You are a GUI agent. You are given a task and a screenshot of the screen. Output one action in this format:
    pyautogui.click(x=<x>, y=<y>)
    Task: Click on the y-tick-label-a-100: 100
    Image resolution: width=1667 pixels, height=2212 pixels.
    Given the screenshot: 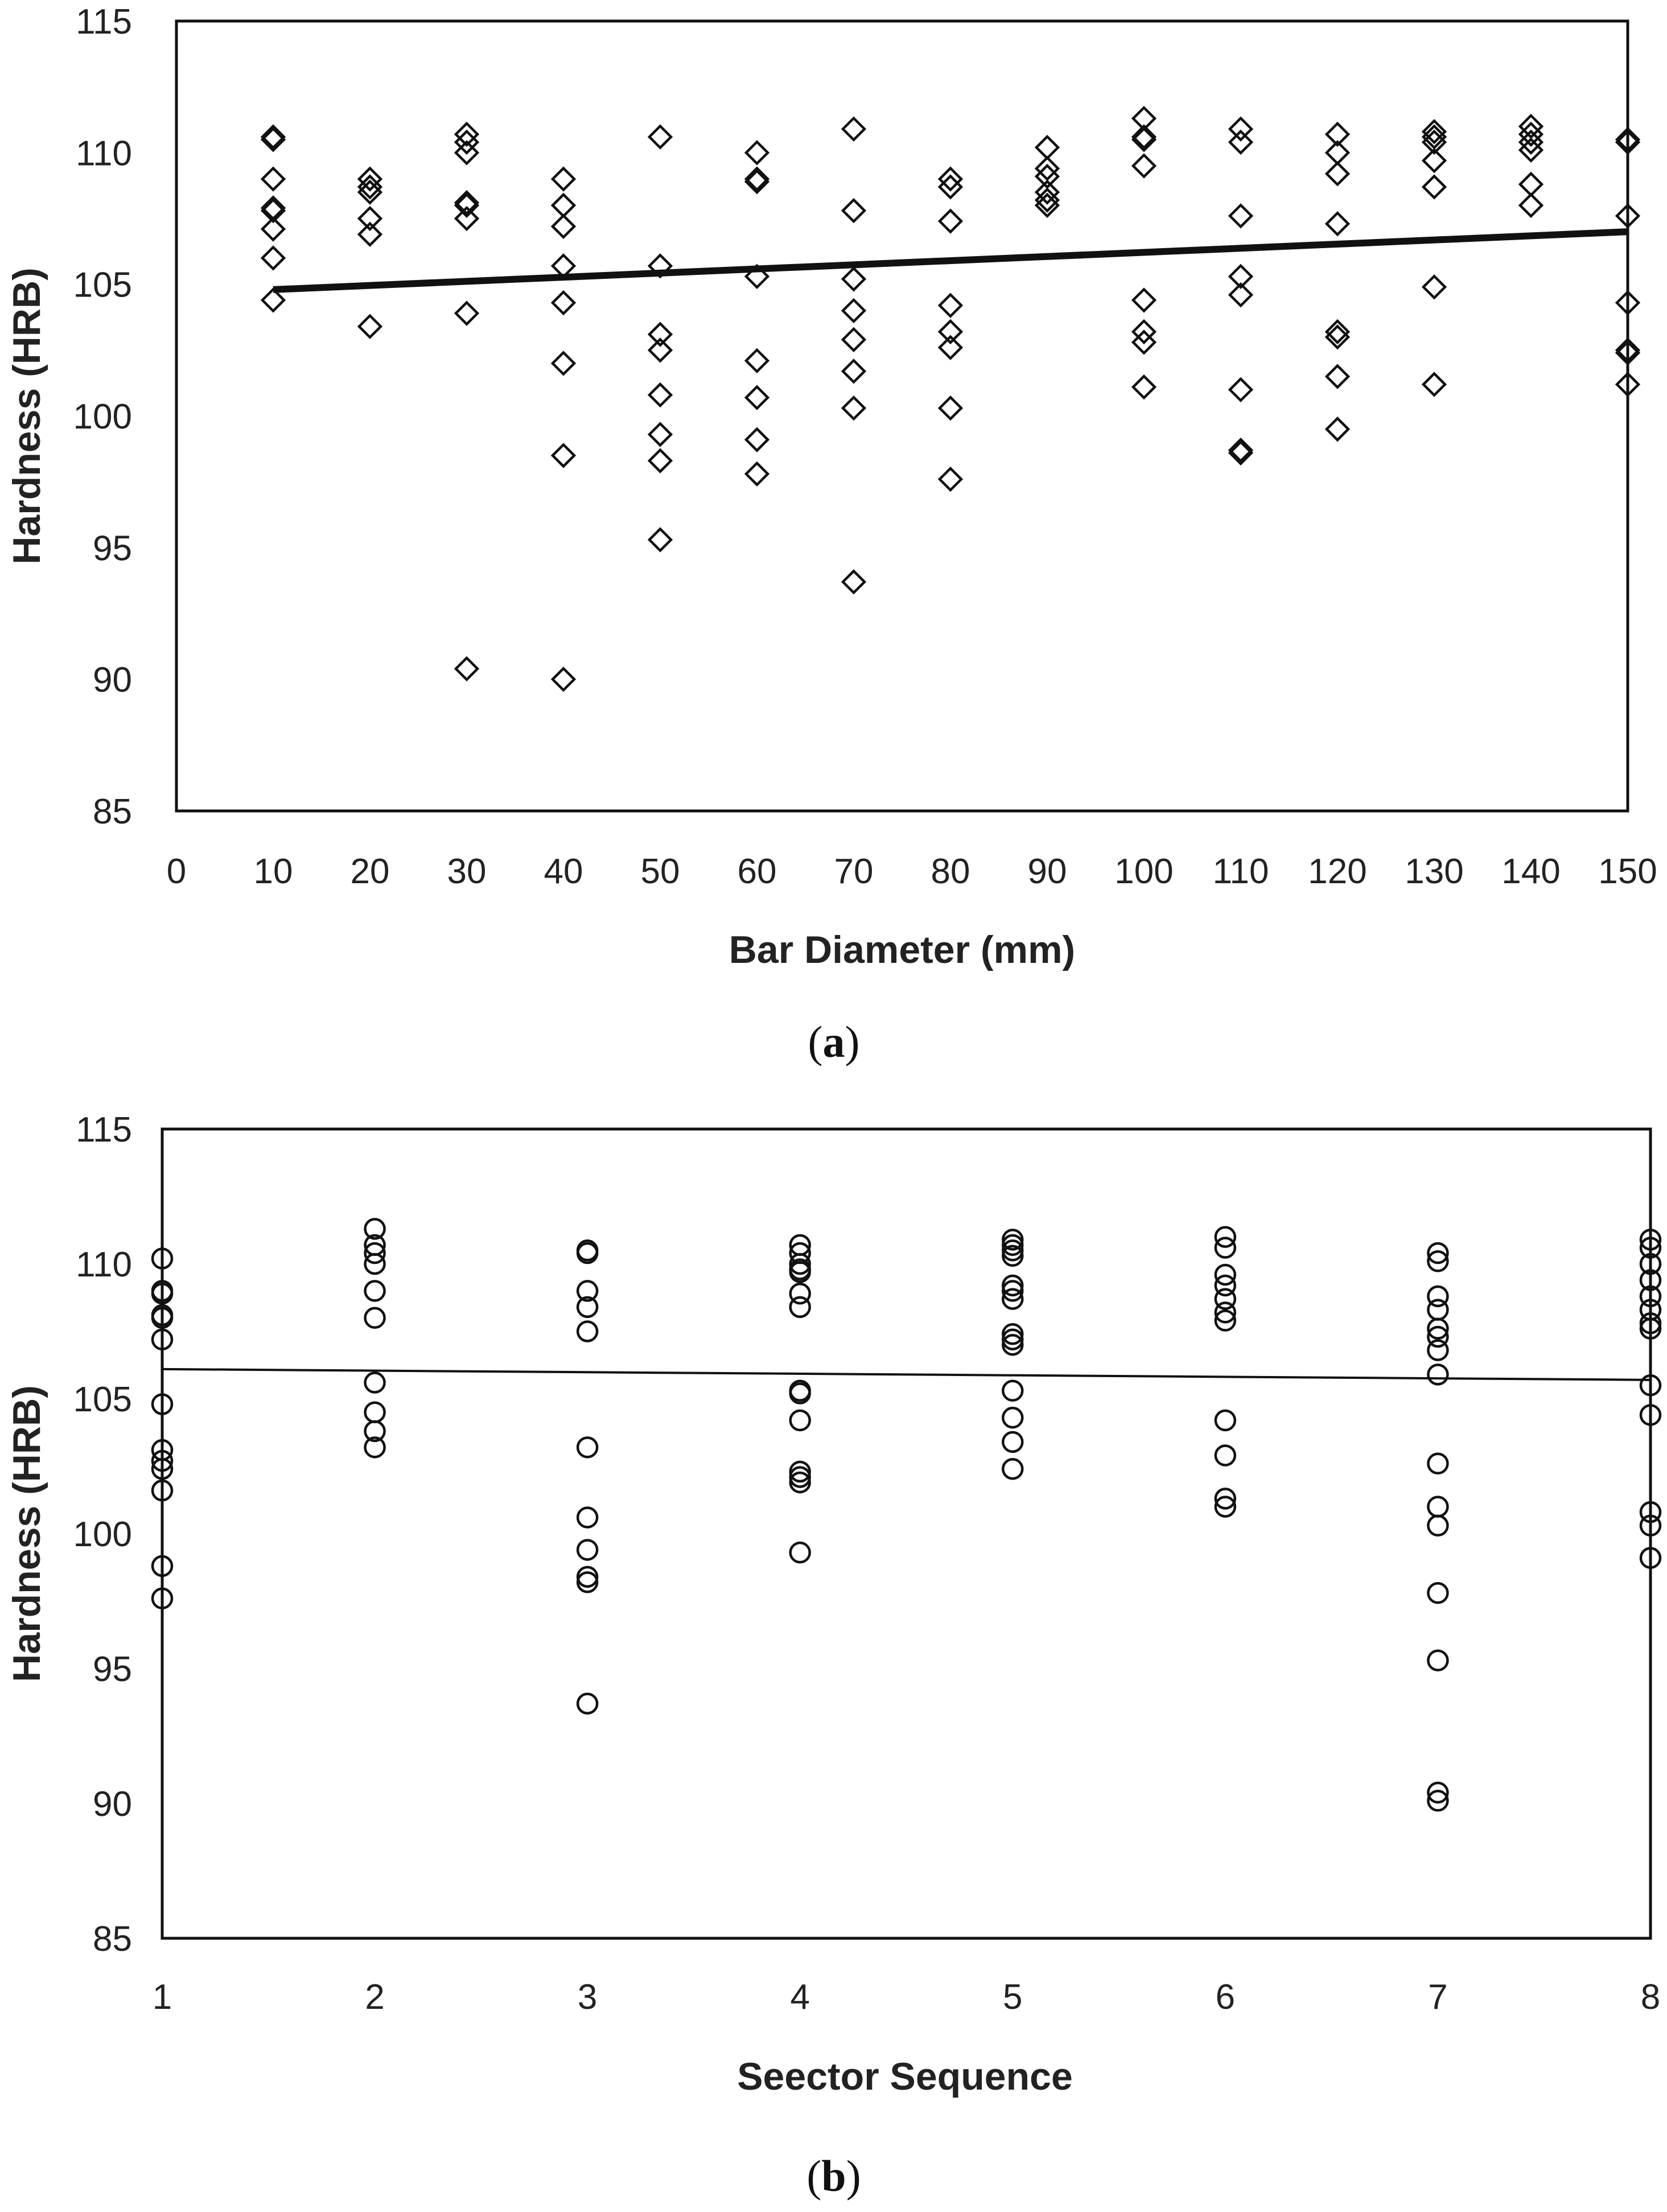 What is the action you would take?
    pyautogui.click(x=102, y=416)
    